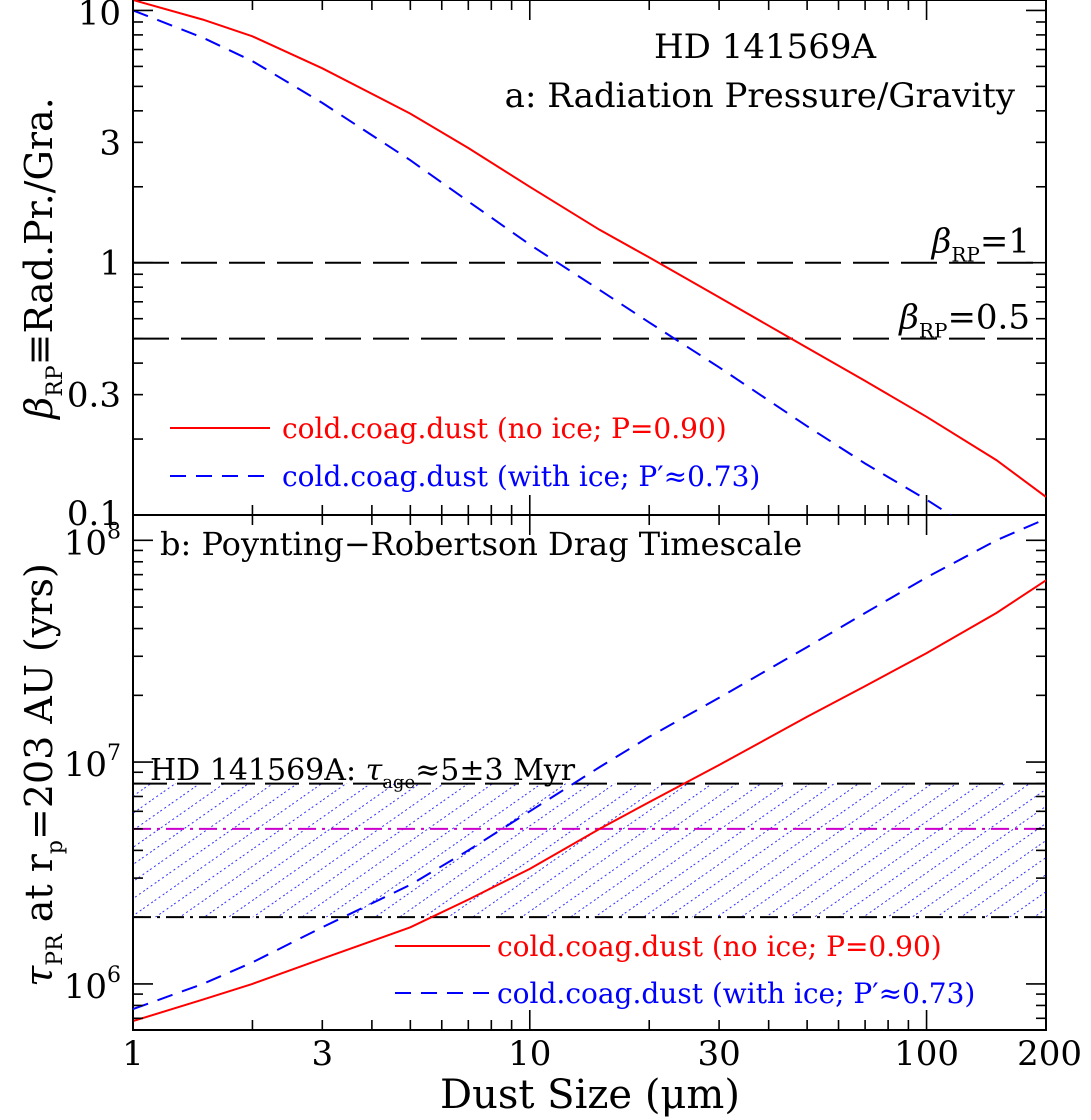 The height and width of the screenshot is (1120, 1091). I want to click on y-tick-label: 1, so click(110, 264).